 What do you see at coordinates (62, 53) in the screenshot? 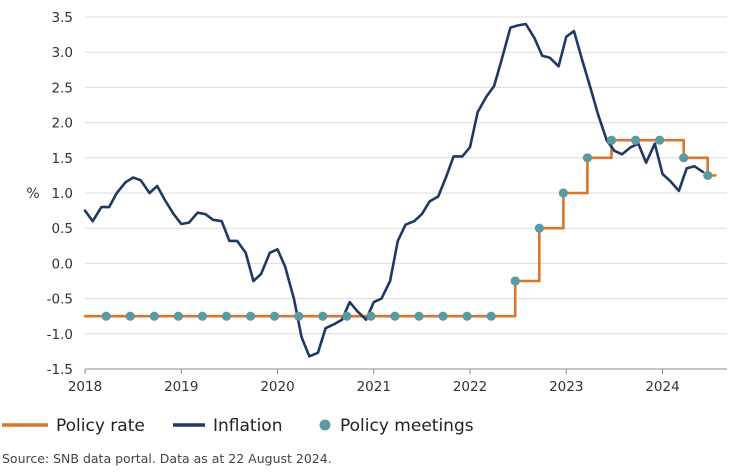
I see `y-tick-label: 3.0` at bounding box center [62, 53].